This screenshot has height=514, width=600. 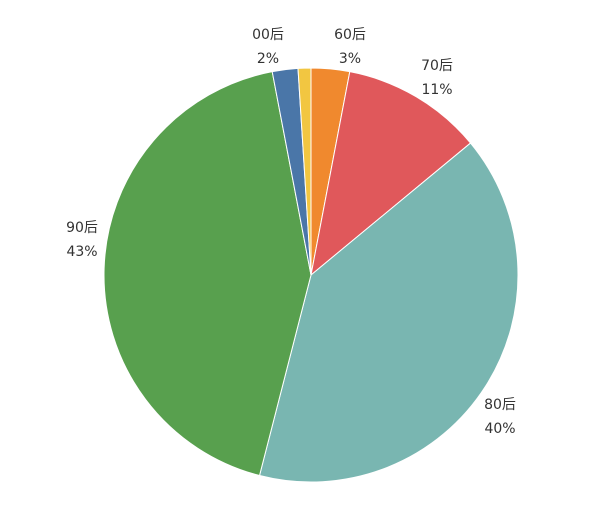 What do you see at coordinates (81, 252) in the screenshot?
I see `slice-value-label: 43%` at bounding box center [81, 252].